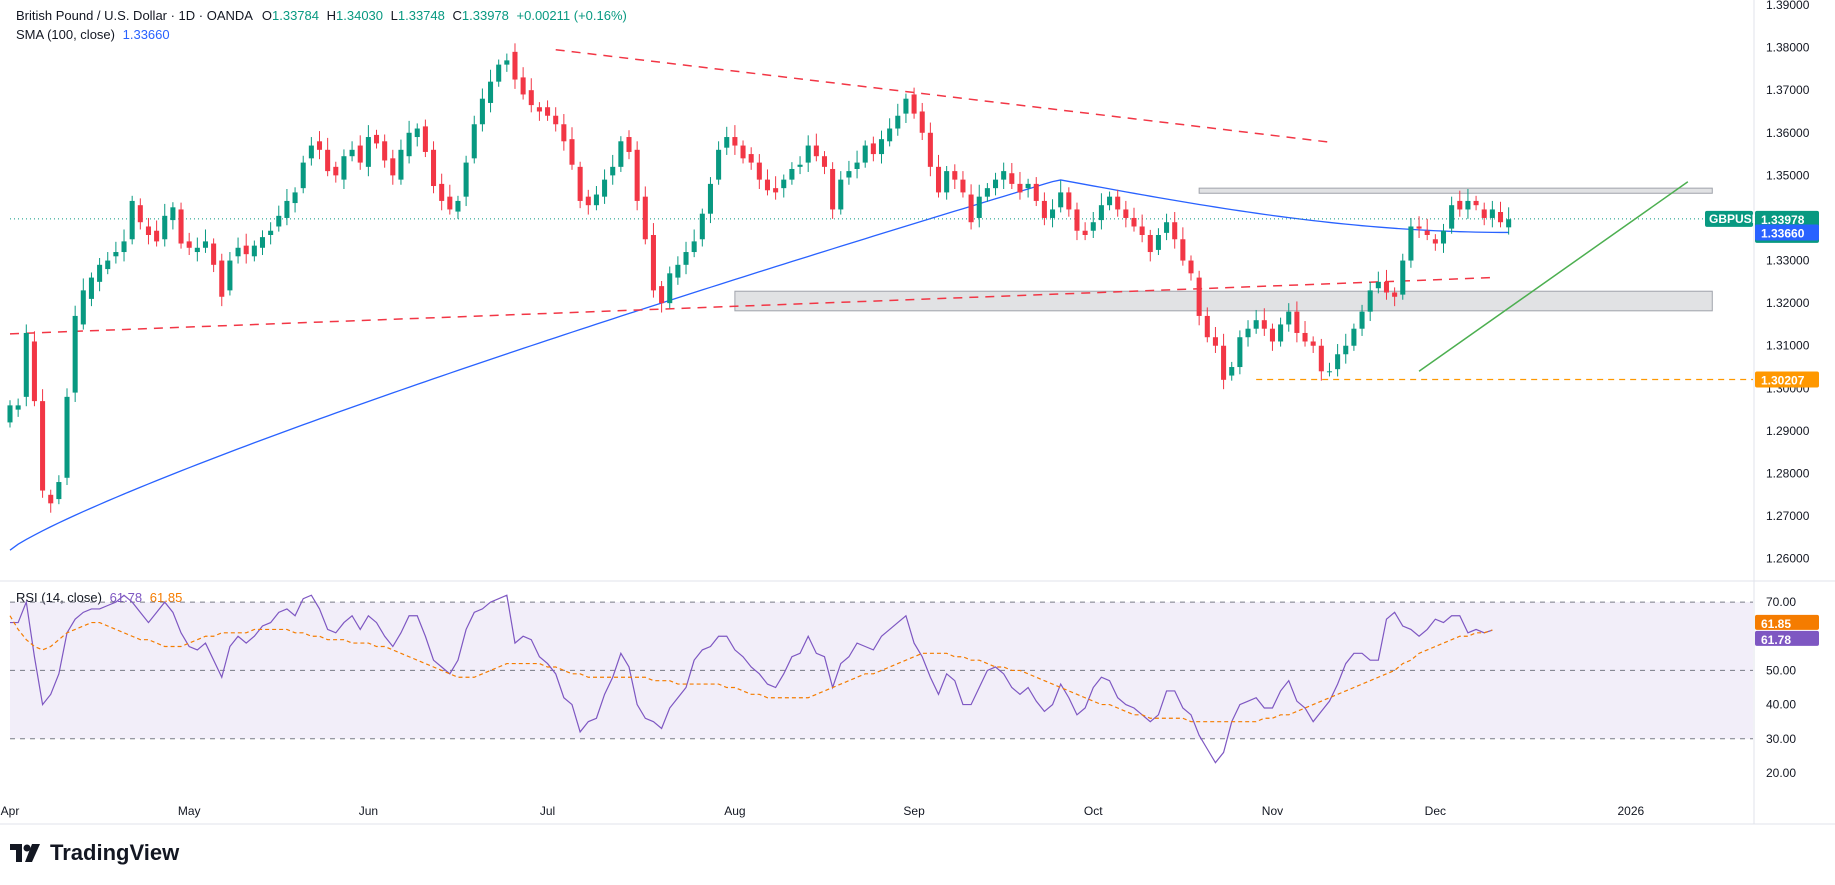 This screenshot has height=885, width=1835. What do you see at coordinates (1776, 624) in the screenshot?
I see `rsi-ma-tag-text: 61.85` at bounding box center [1776, 624].